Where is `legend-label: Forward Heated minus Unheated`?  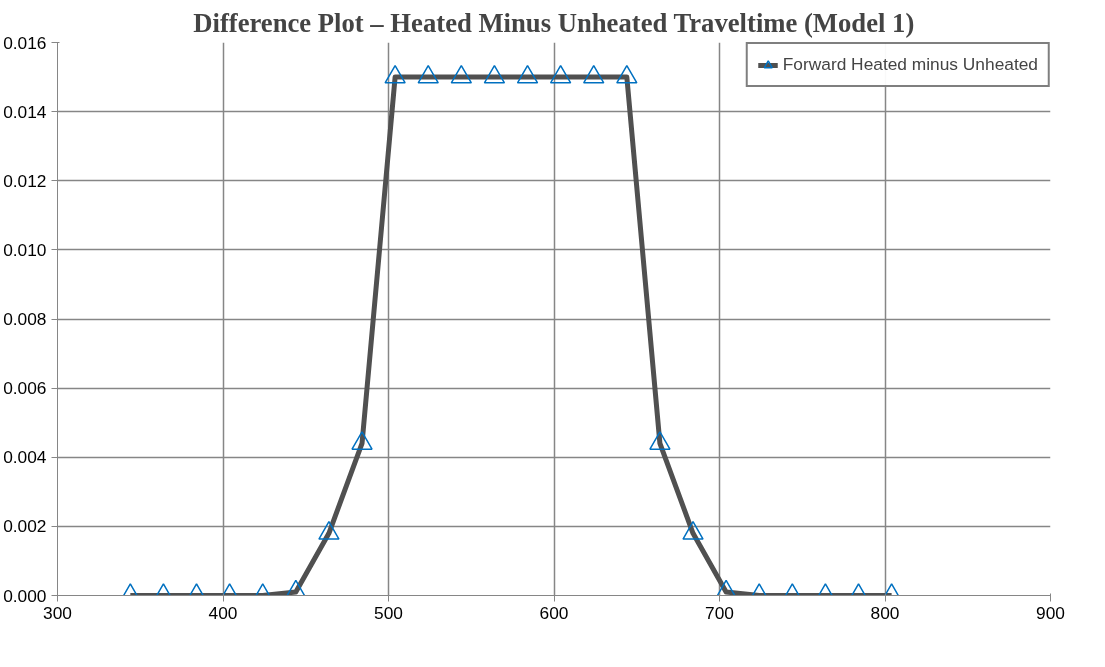 legend-label: Forward Heated minus Unheated is located at coordinates (910, 64).